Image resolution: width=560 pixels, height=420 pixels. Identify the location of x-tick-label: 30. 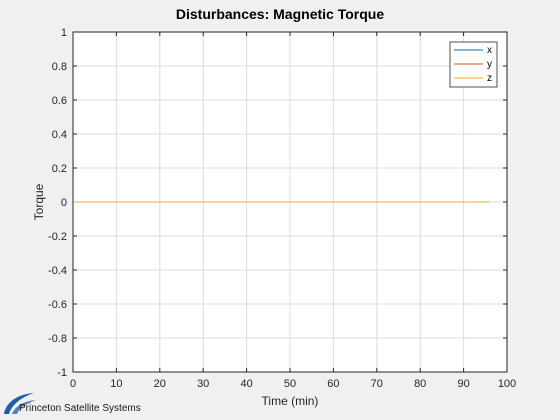
(203, 384).